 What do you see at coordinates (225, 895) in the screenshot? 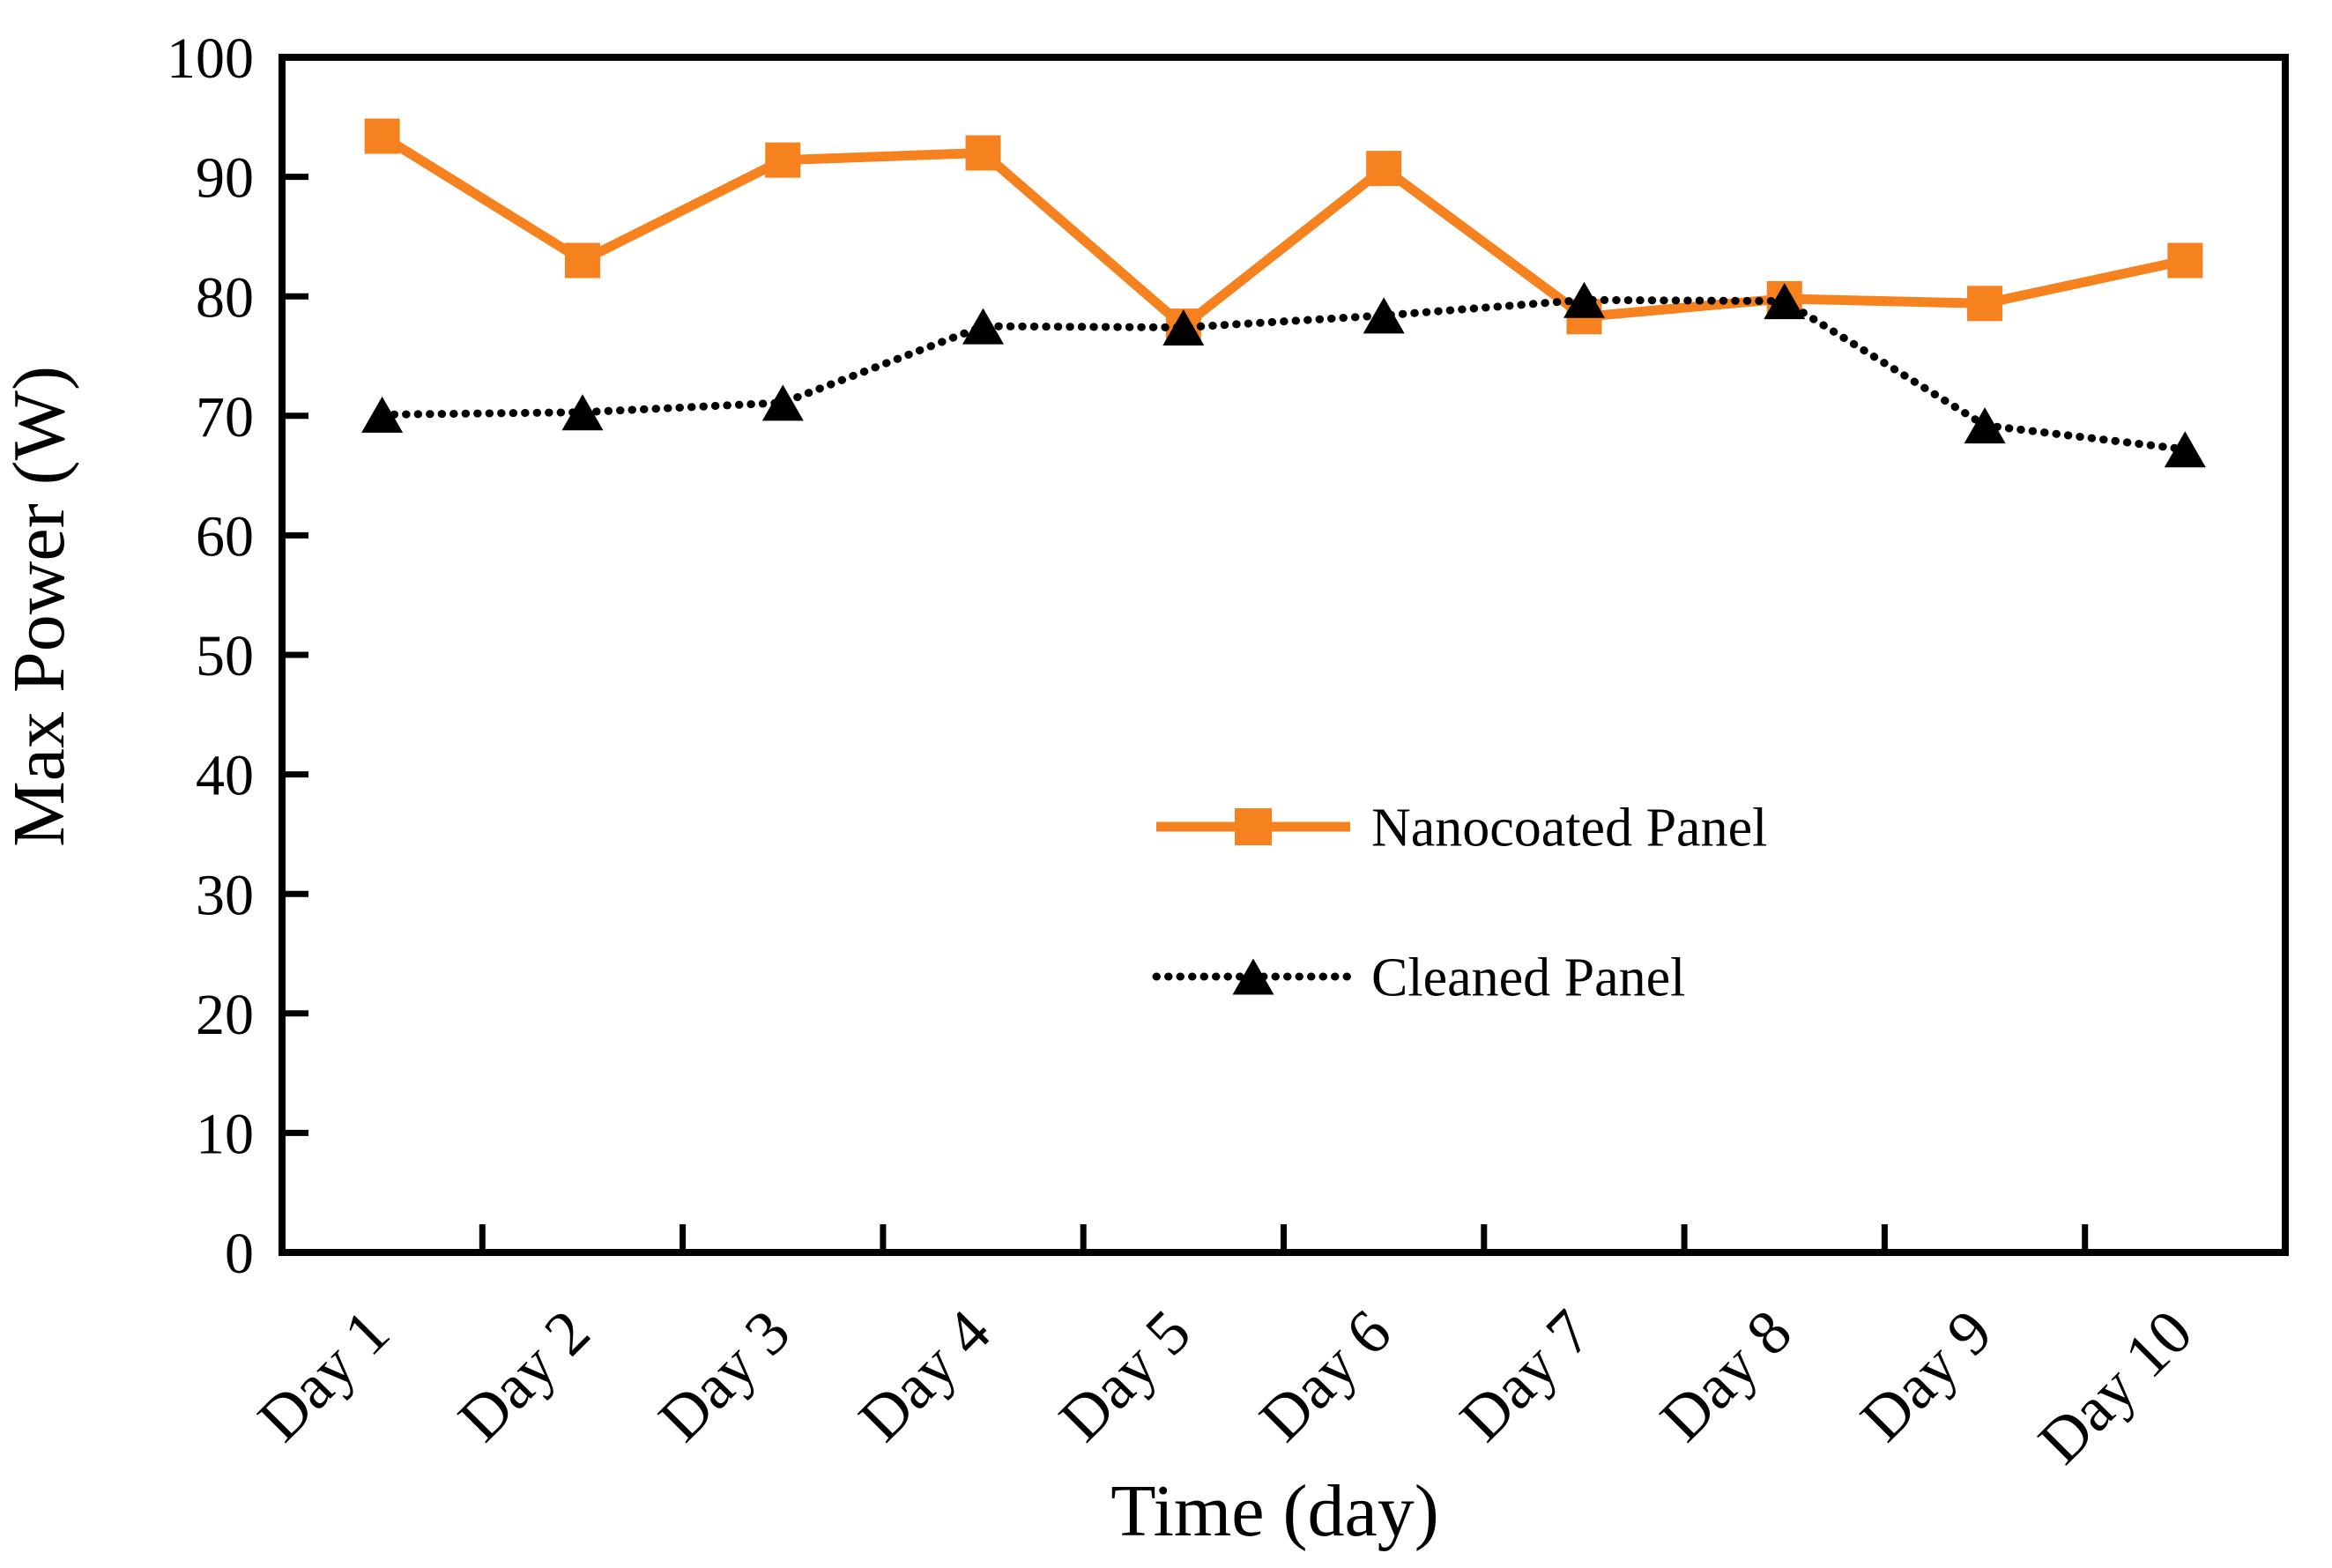
I see `y-axis-tick-label: 30` at bounding box center [225, 895].